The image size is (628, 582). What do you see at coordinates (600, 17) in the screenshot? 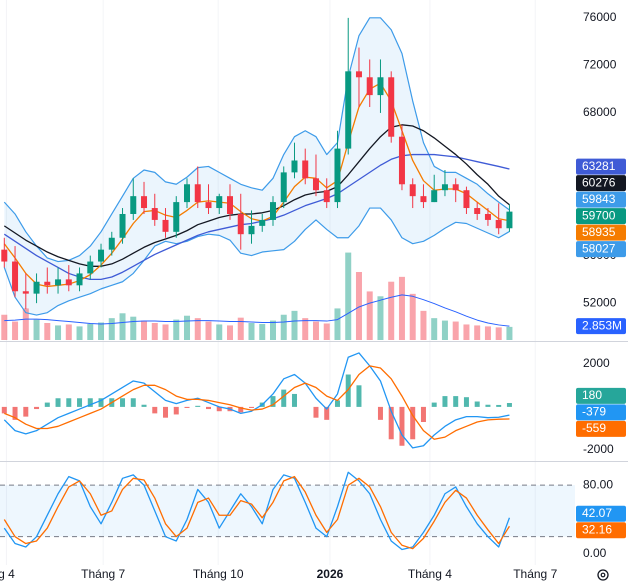
I see `y-tick-label: 76000` at bounding box center [600, 17].